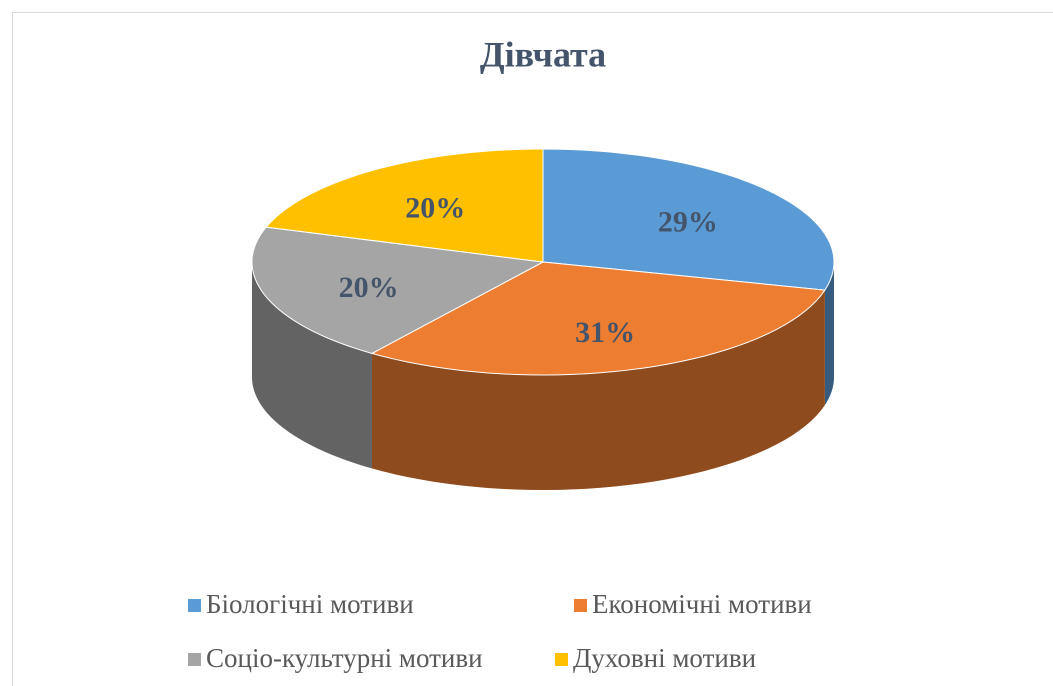 The width and height of the screenshot is (1053, 686). What do you see at coordinates (605, 332) in the screenshot?
I see `data-label: 31%` at bounding box center [605, 332].